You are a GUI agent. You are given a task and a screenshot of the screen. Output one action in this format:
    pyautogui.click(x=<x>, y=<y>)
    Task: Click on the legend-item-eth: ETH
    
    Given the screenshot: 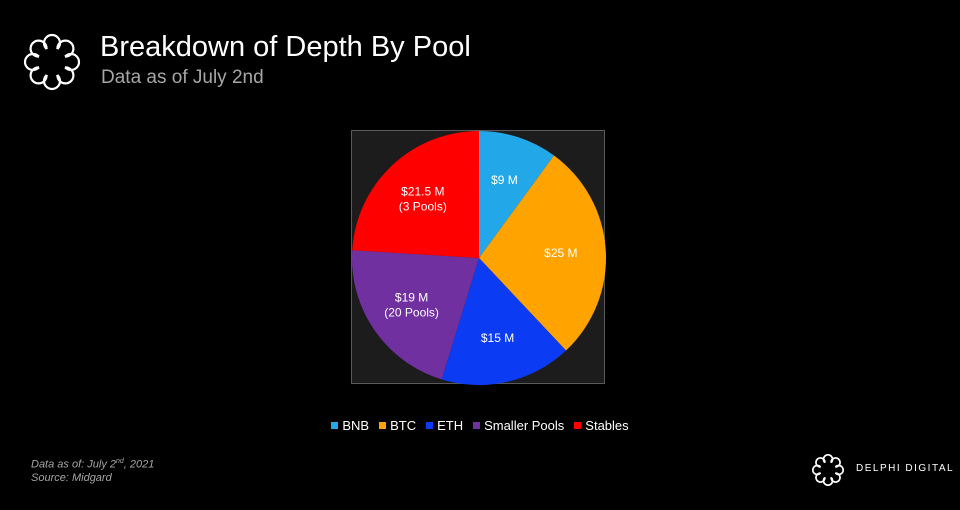 What is the action you would take?
    pyautogui.click(x=444, y=425)
    